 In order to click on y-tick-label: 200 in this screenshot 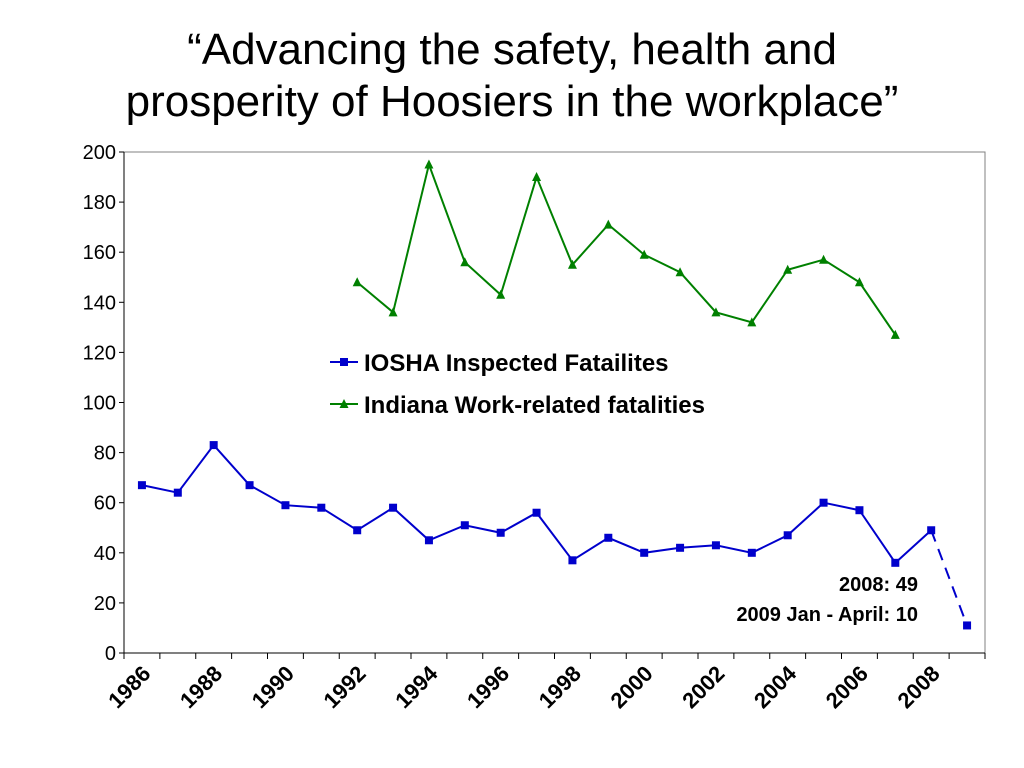, I will do `click(99, 153)`.